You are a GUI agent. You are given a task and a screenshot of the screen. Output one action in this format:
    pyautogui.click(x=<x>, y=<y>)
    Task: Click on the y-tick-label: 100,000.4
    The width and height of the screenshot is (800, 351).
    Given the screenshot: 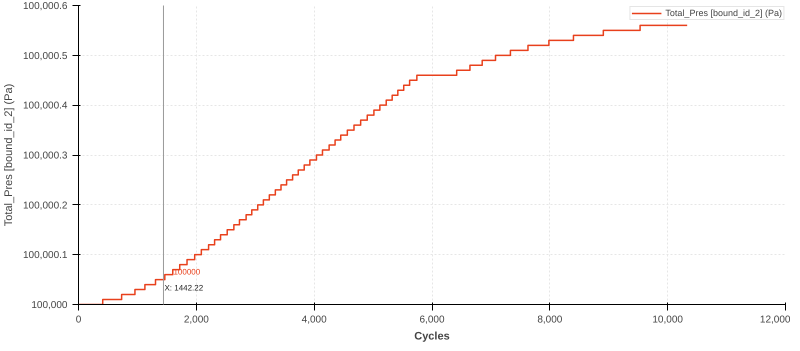 What is the action you would take?
    pyautogui.click(x=45, y=106)
    